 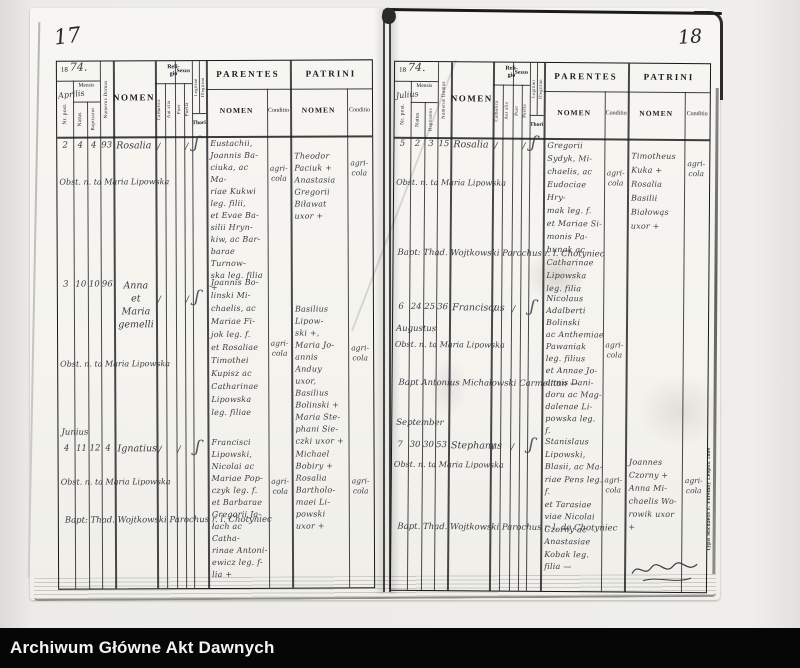 What do you see at coordinates (400, 648) in the screenshot?
I see `archive-caption-bar: Archiwum Główne Akt Dawnych` at bounding box center [400, 648].